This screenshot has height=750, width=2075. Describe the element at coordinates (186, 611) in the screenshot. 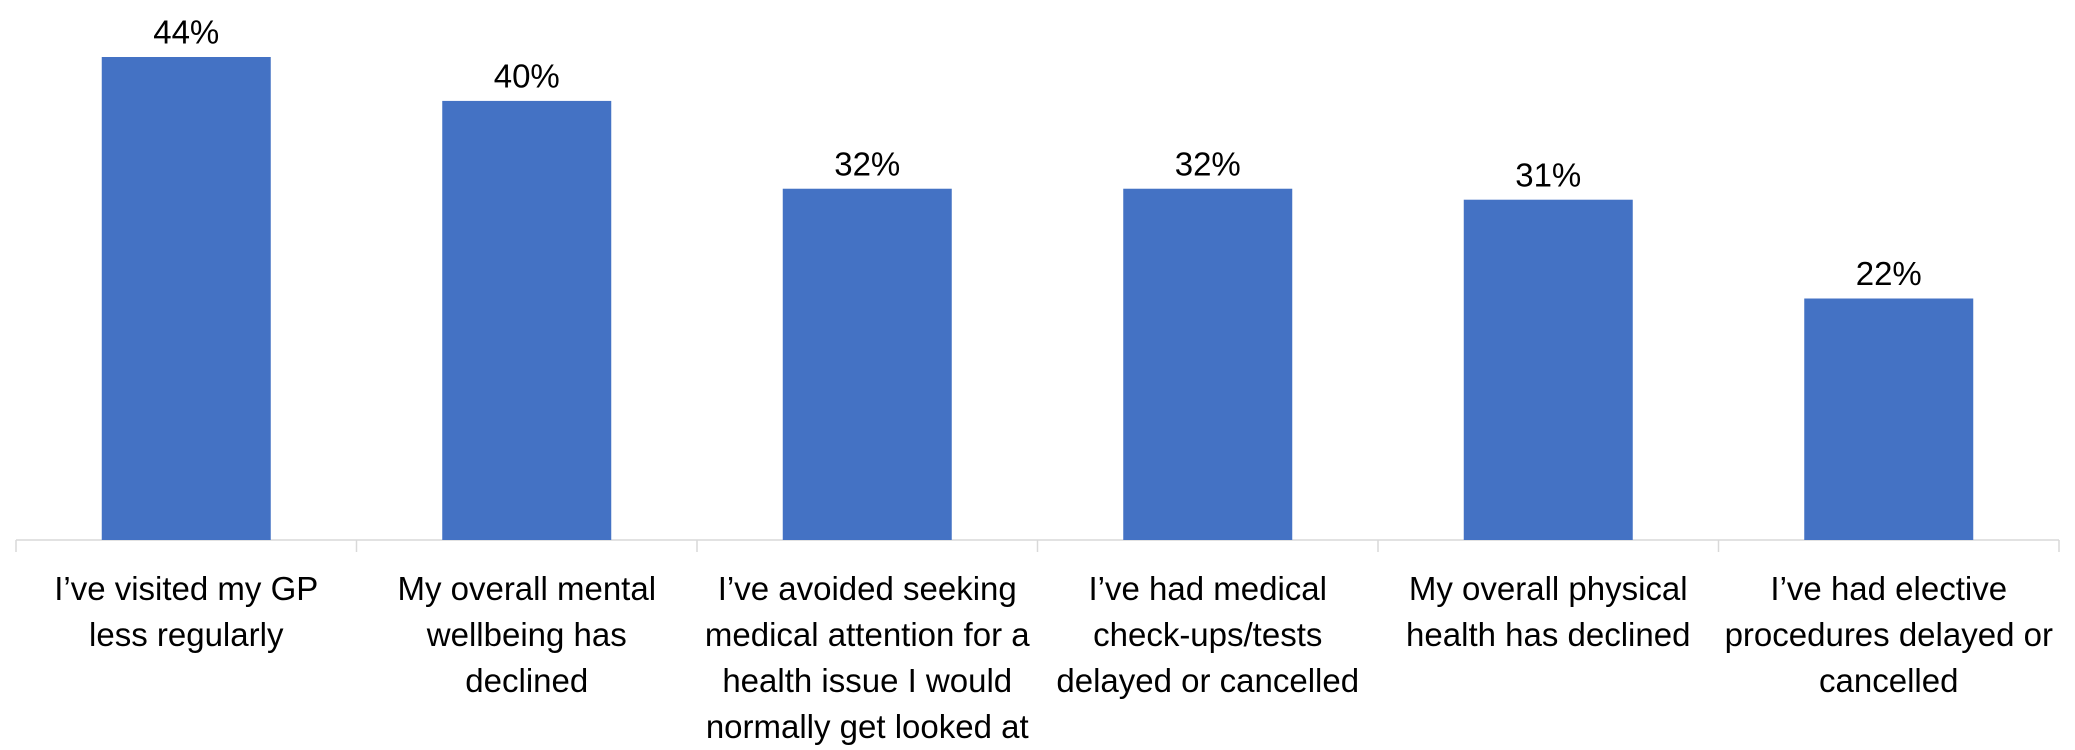

I see `x-tick-label: I’ve visited my GP less regularly` at that location.